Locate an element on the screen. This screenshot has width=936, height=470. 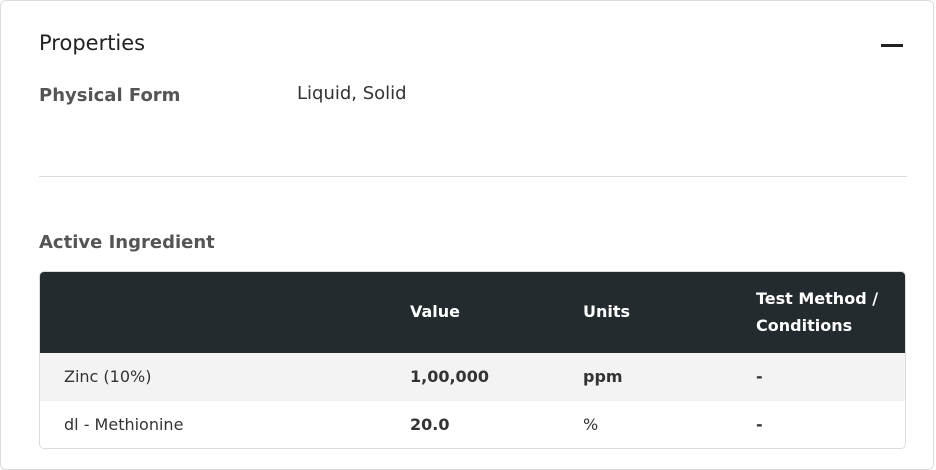
column-header-units: Units is located at coordinates (607, 311).